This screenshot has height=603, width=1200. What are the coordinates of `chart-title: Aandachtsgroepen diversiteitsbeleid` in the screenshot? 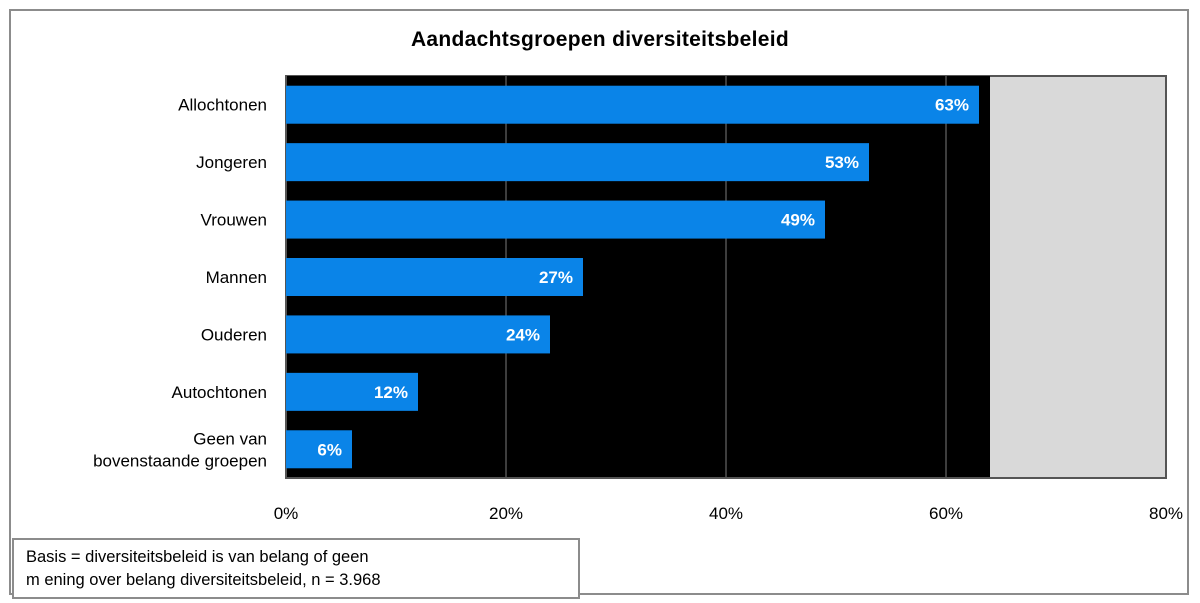 It's located at (600, 39).